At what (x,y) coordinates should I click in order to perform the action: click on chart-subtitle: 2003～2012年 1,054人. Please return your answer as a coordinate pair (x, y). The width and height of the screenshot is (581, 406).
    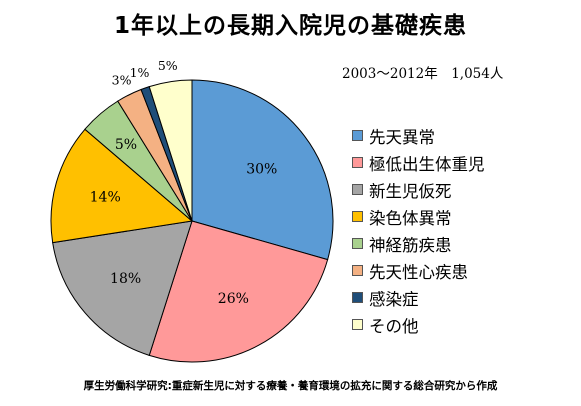
    Looking at the image, I should click on (423, 74).